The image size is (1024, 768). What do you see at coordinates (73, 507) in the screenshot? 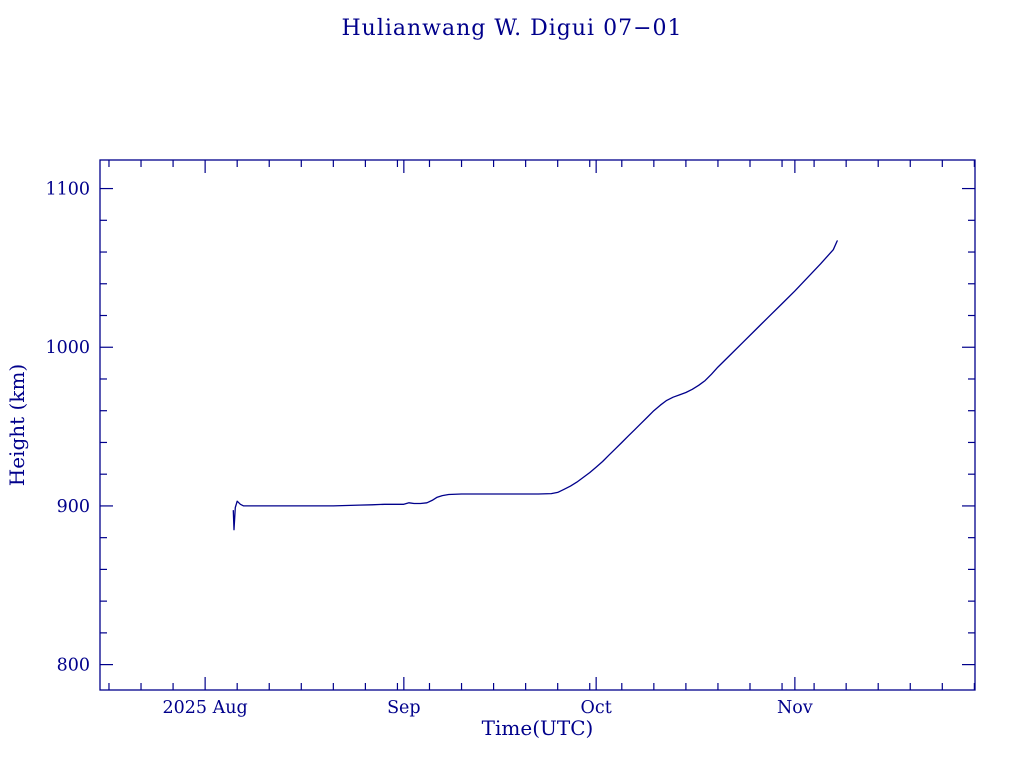
I see `y-tick-label: 900` at bounding box center [73, 507].